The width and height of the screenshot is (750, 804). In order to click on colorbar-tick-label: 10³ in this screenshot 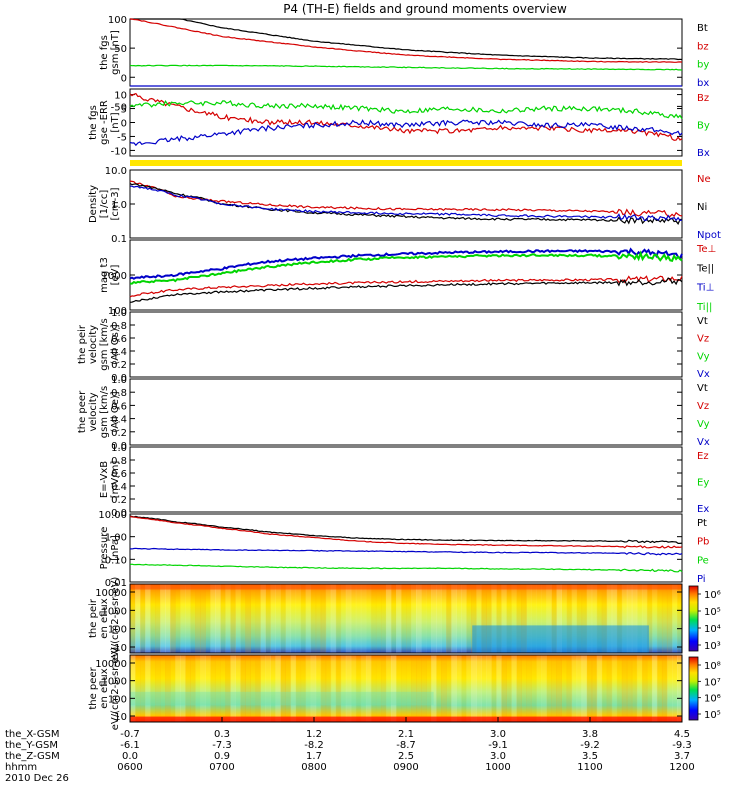, I will do `click(712, 646)`.